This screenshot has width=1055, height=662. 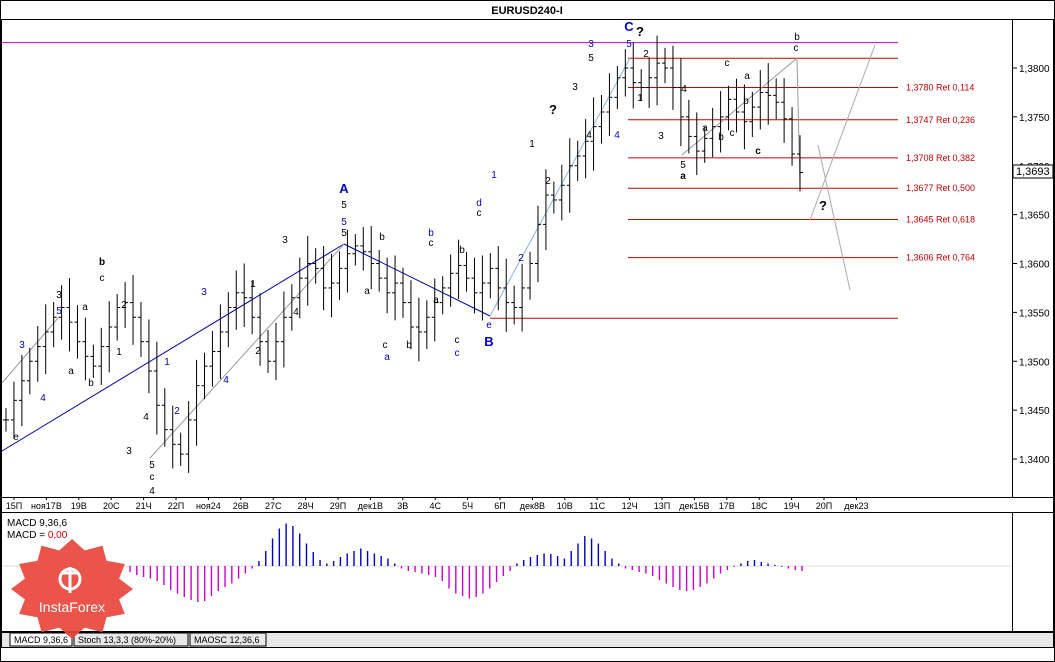 I want to click on time-tick-label: 5Ч, so click(x=467, y=506).